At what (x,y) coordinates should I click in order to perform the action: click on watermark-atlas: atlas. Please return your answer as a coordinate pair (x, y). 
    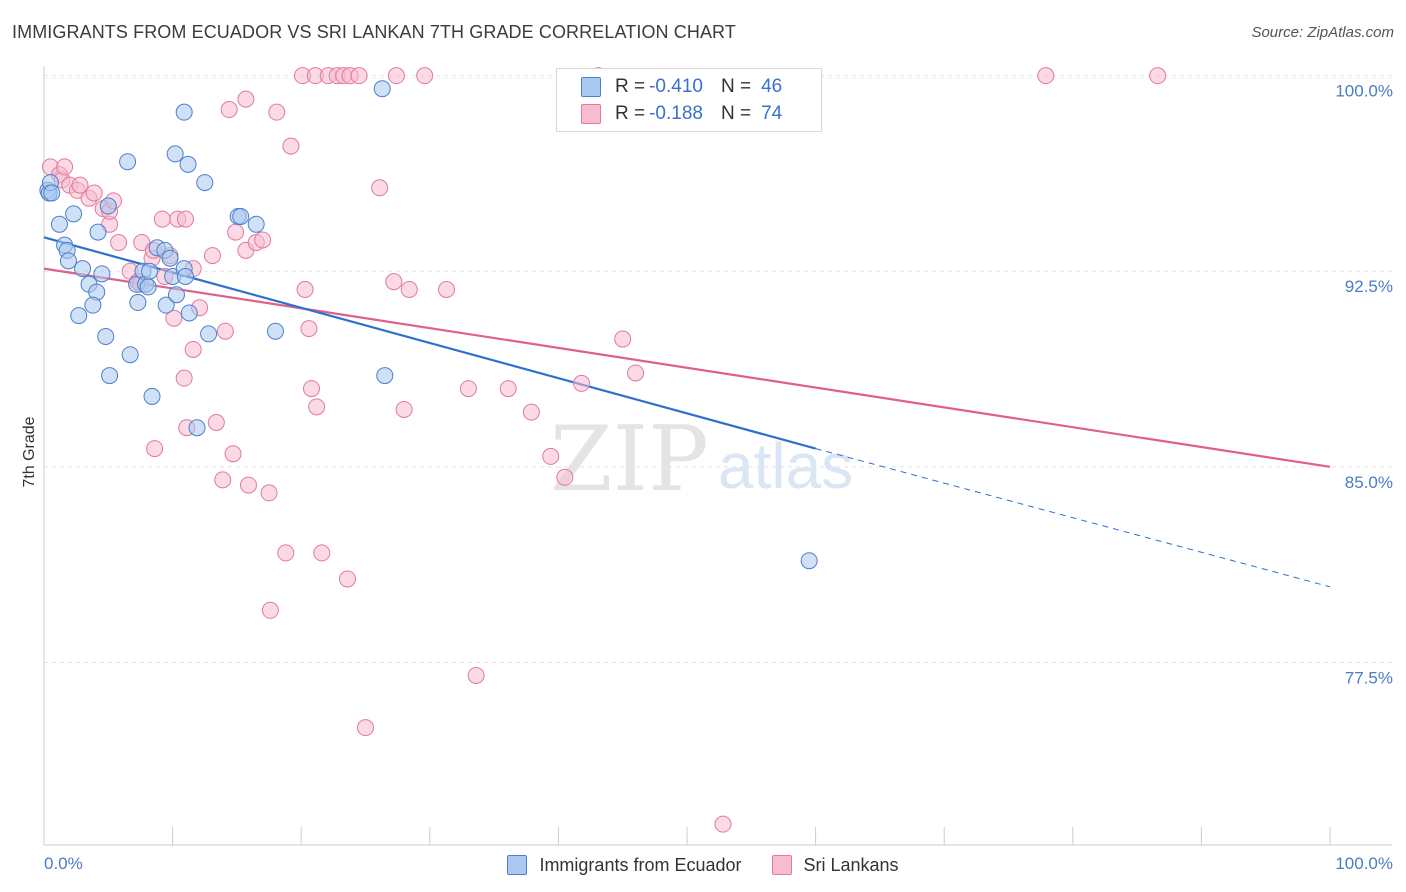
    Looking at the image, I should click on (785, 466).